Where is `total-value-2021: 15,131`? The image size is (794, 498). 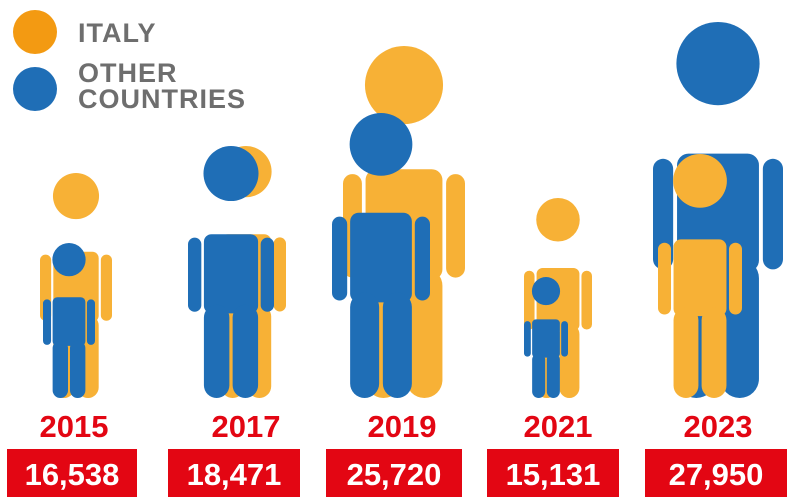
total-value-2021: 15,131 is located at coordinates (553, 474).